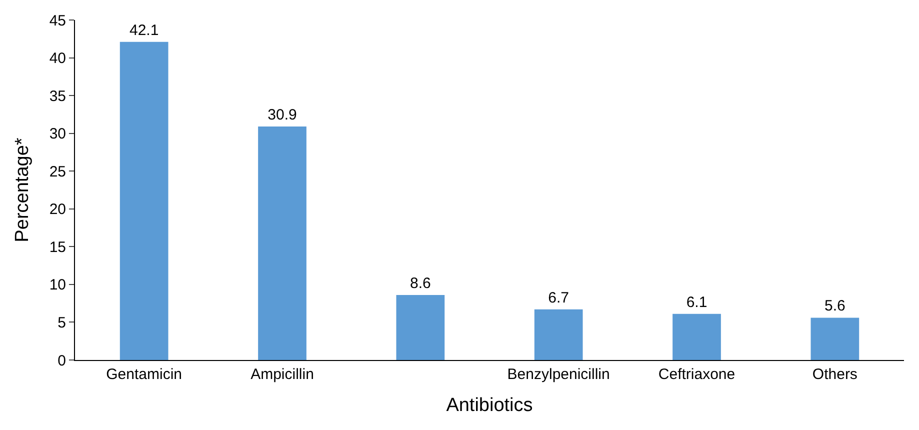 Image resolution: width=919 pixels, height=430 pixels. What do you see at coordinates (489, 405) in the screenshot?
I see `x-axis-title: Antibiotics` at bounding box center [489, 405].